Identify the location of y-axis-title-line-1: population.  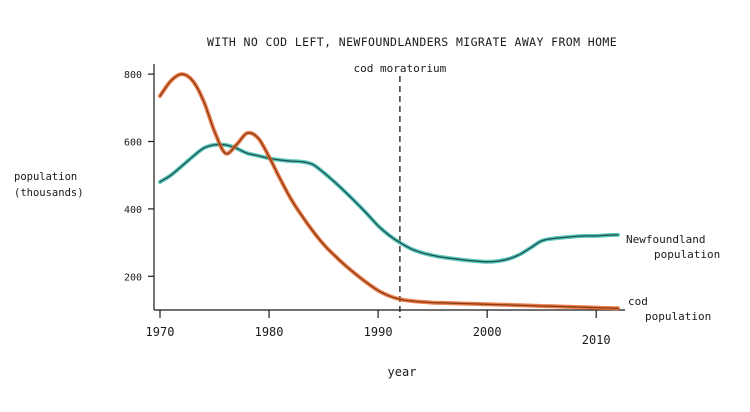
(45, 177).